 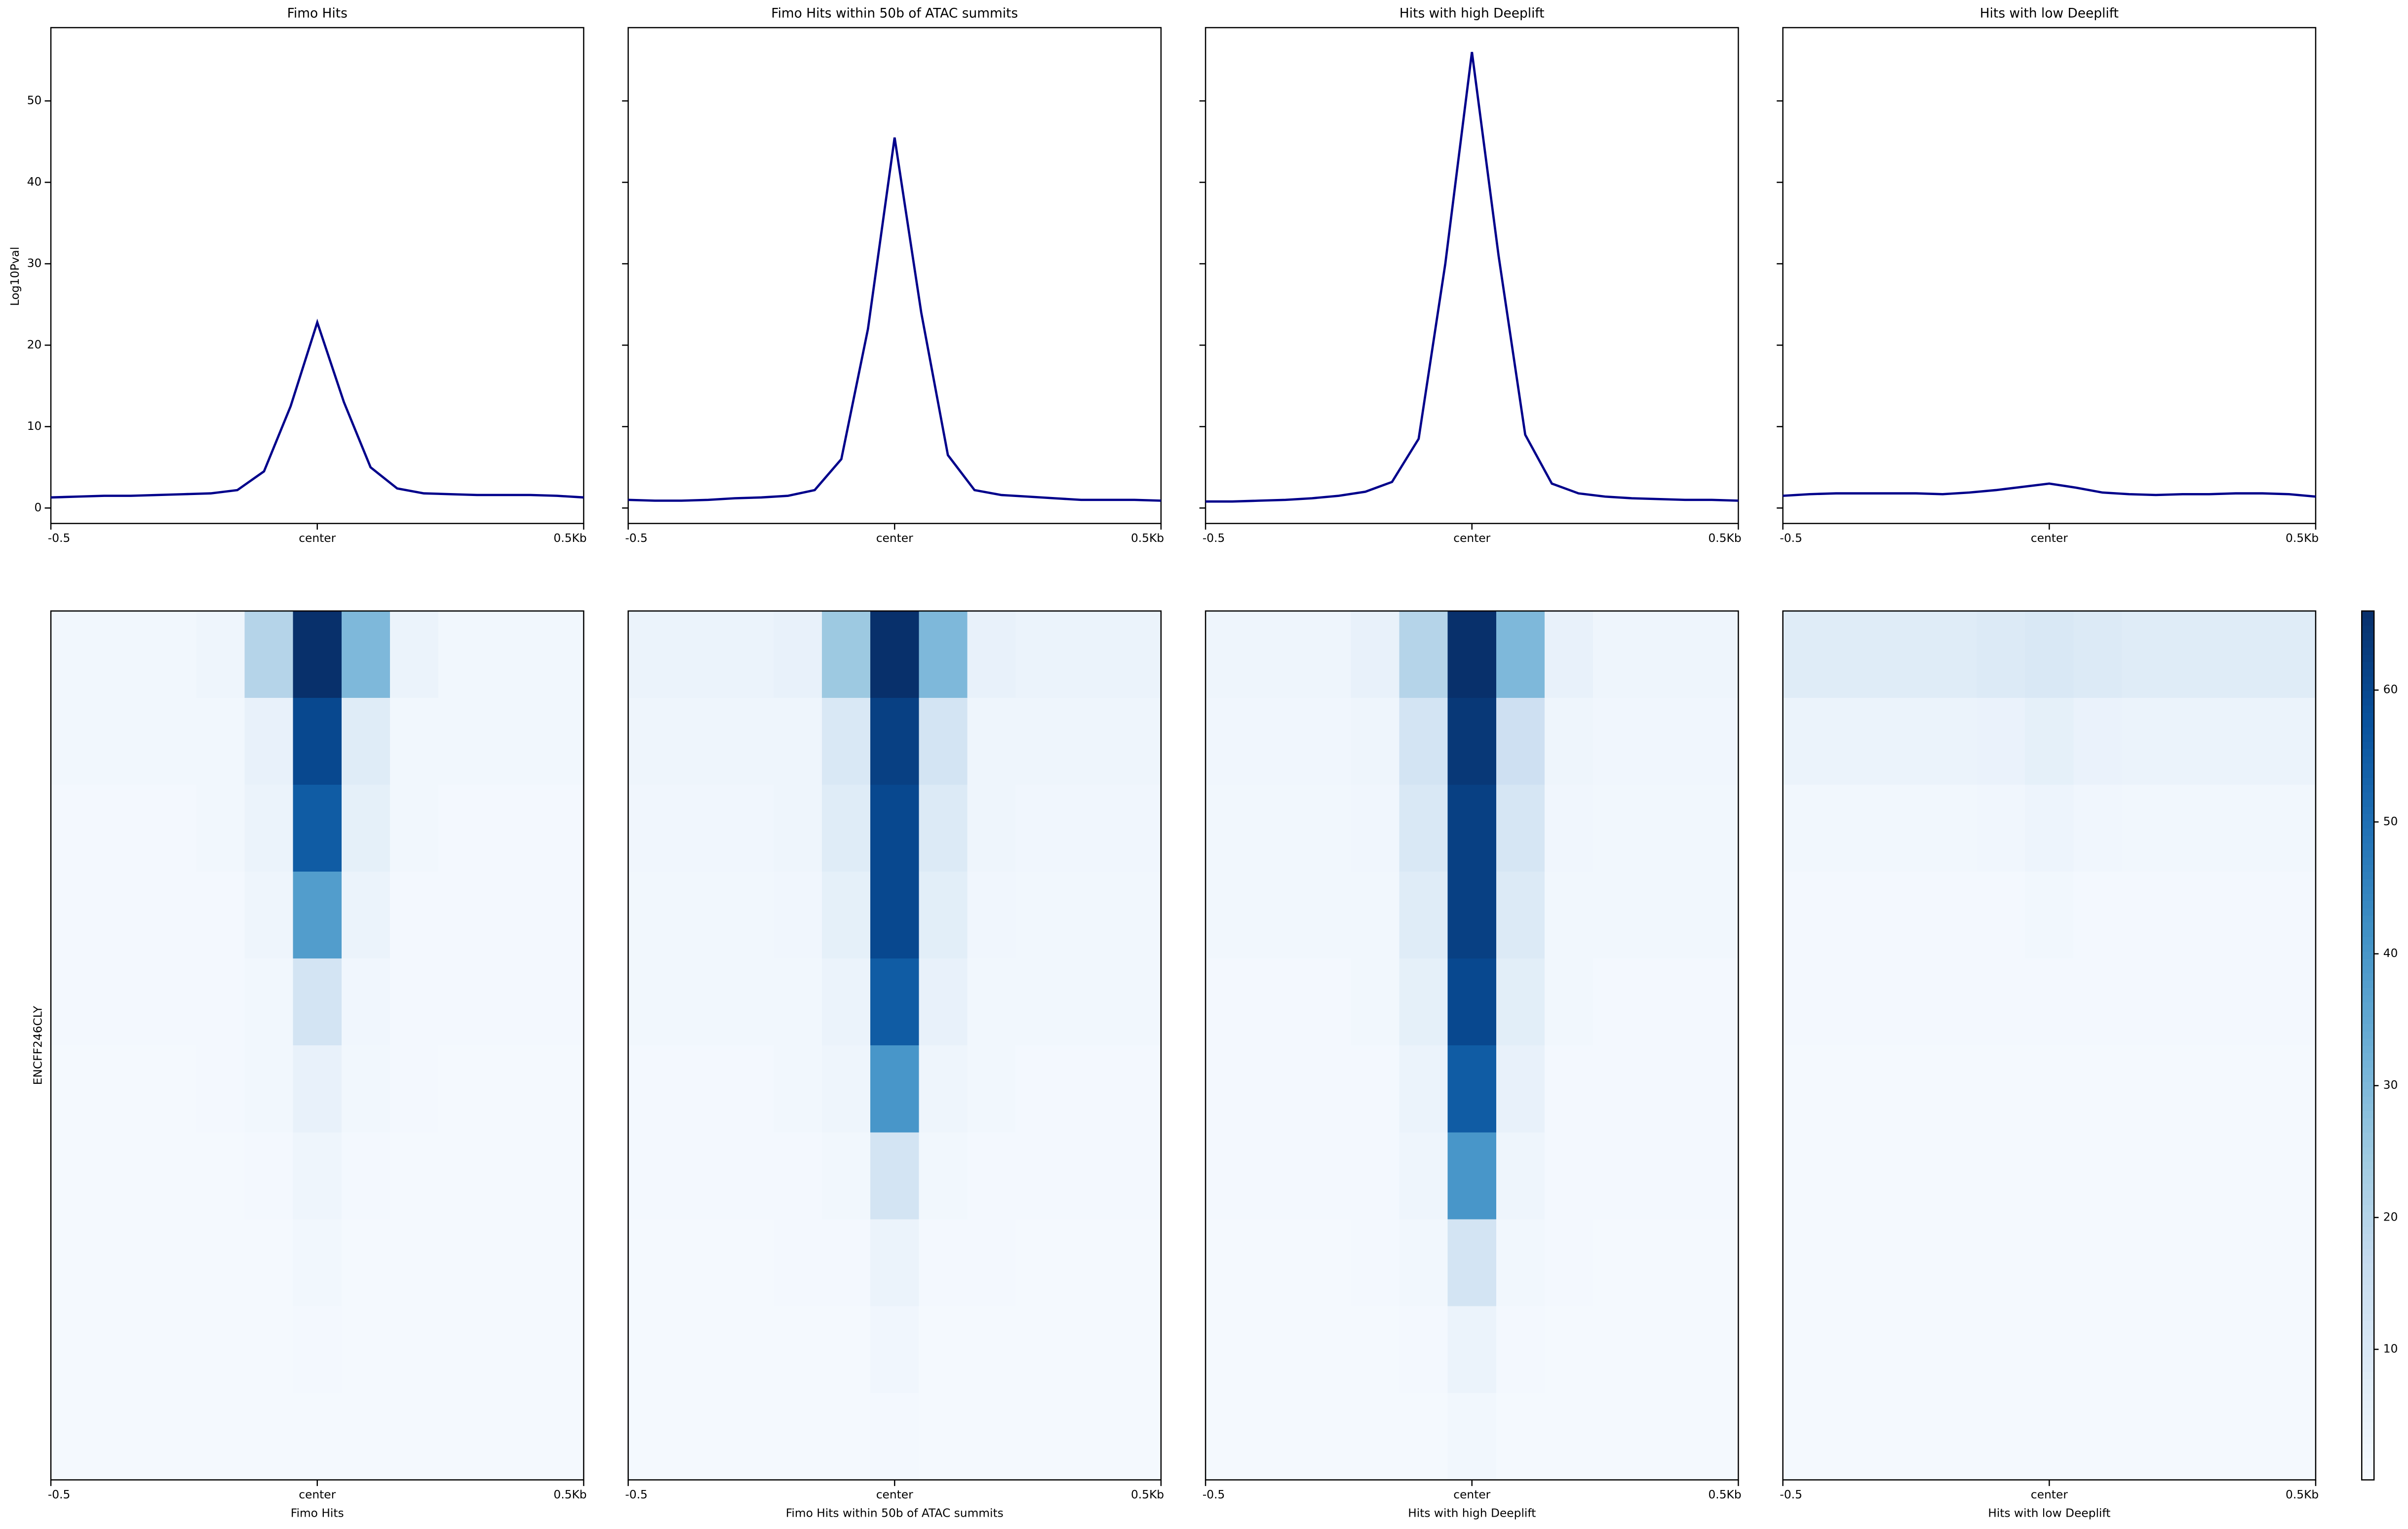 I want to click on y-tick-label: 50, so click(x=34, y=100).